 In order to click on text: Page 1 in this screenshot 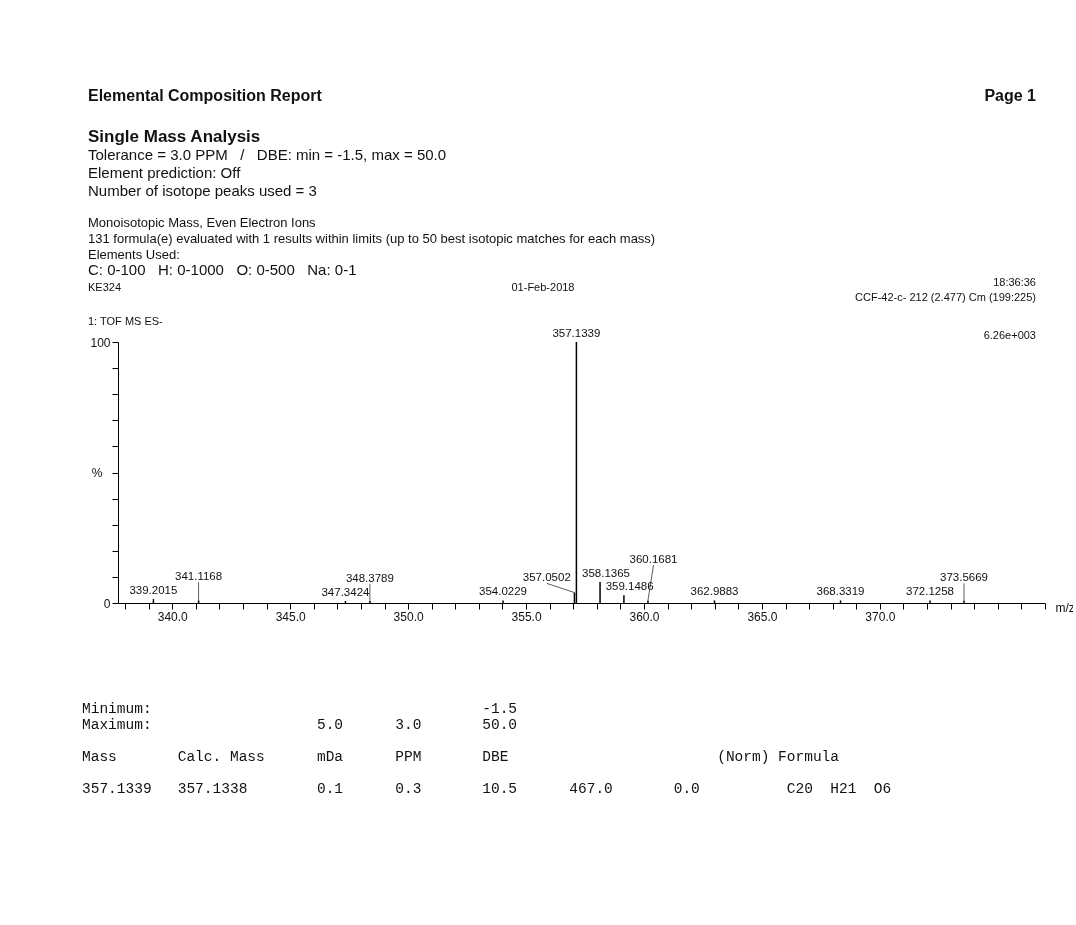, I will do `click(1010, 95)`.